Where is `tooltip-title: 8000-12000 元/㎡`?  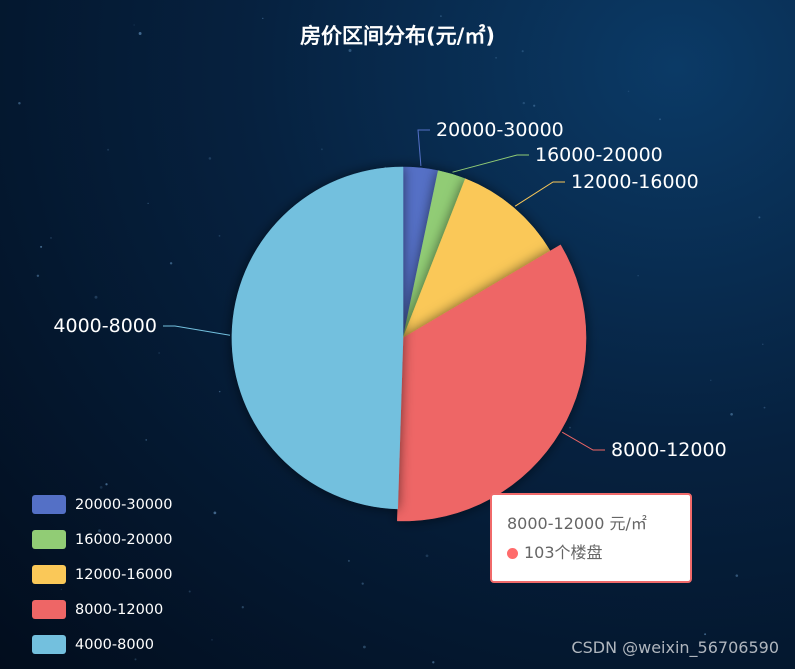
tooltip-title: 8000-12000 元/㎡ is located at coordinates (577, 523).